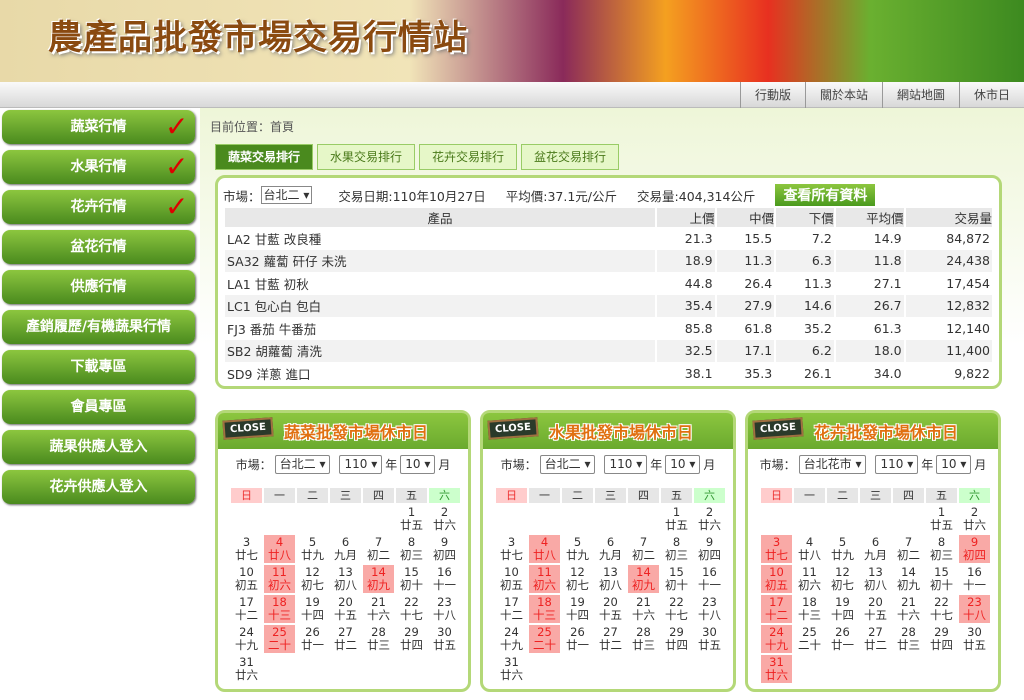 The width and height of the screenshot is (1024, 700). What do you see at coordinates (98, 127) in the screenshot?
I see `sidebar-item: 蔬菜行情` at bounding box center [98, 127].